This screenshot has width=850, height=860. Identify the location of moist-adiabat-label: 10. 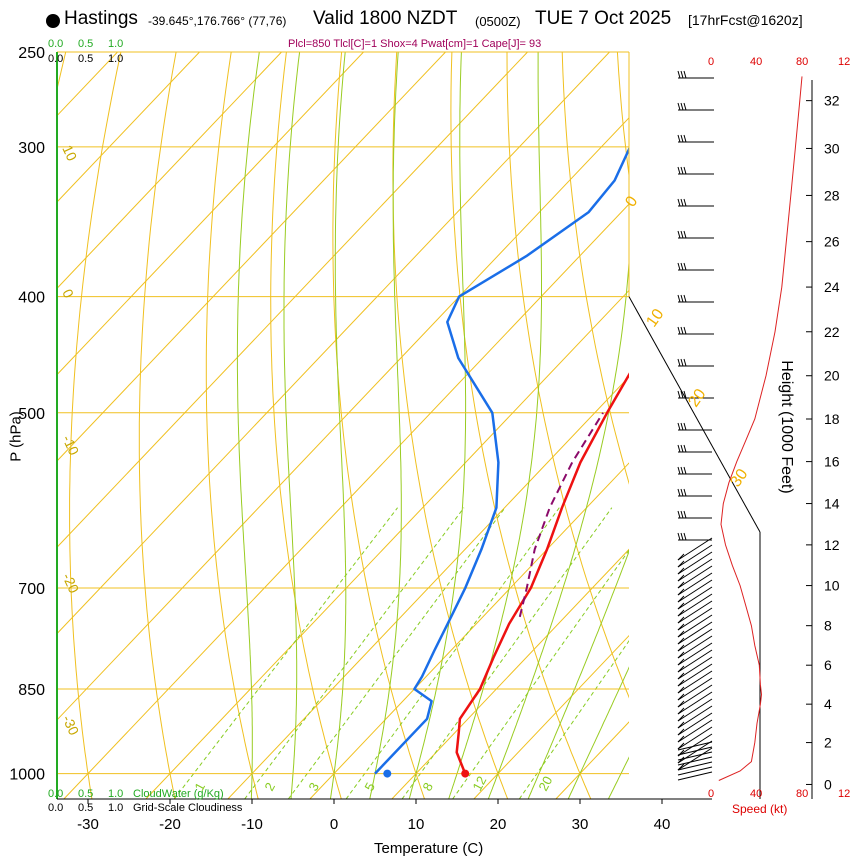
(655, 318).